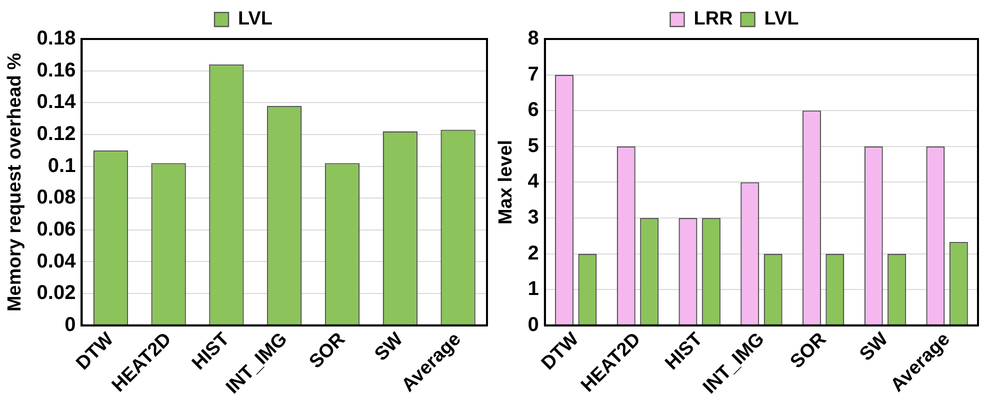 This screenshot has height=402, width=983. What do you see at coordinates (533, 74) in the screenshot?
I see `y-tick-label: 7` at bounding box center [533, 74].